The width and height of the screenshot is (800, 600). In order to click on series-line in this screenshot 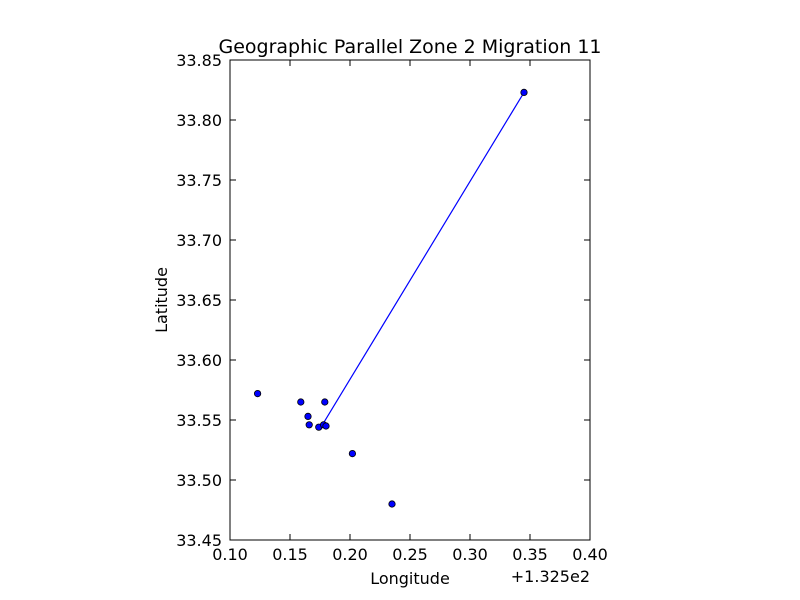, I will do `click(423, 259)`.